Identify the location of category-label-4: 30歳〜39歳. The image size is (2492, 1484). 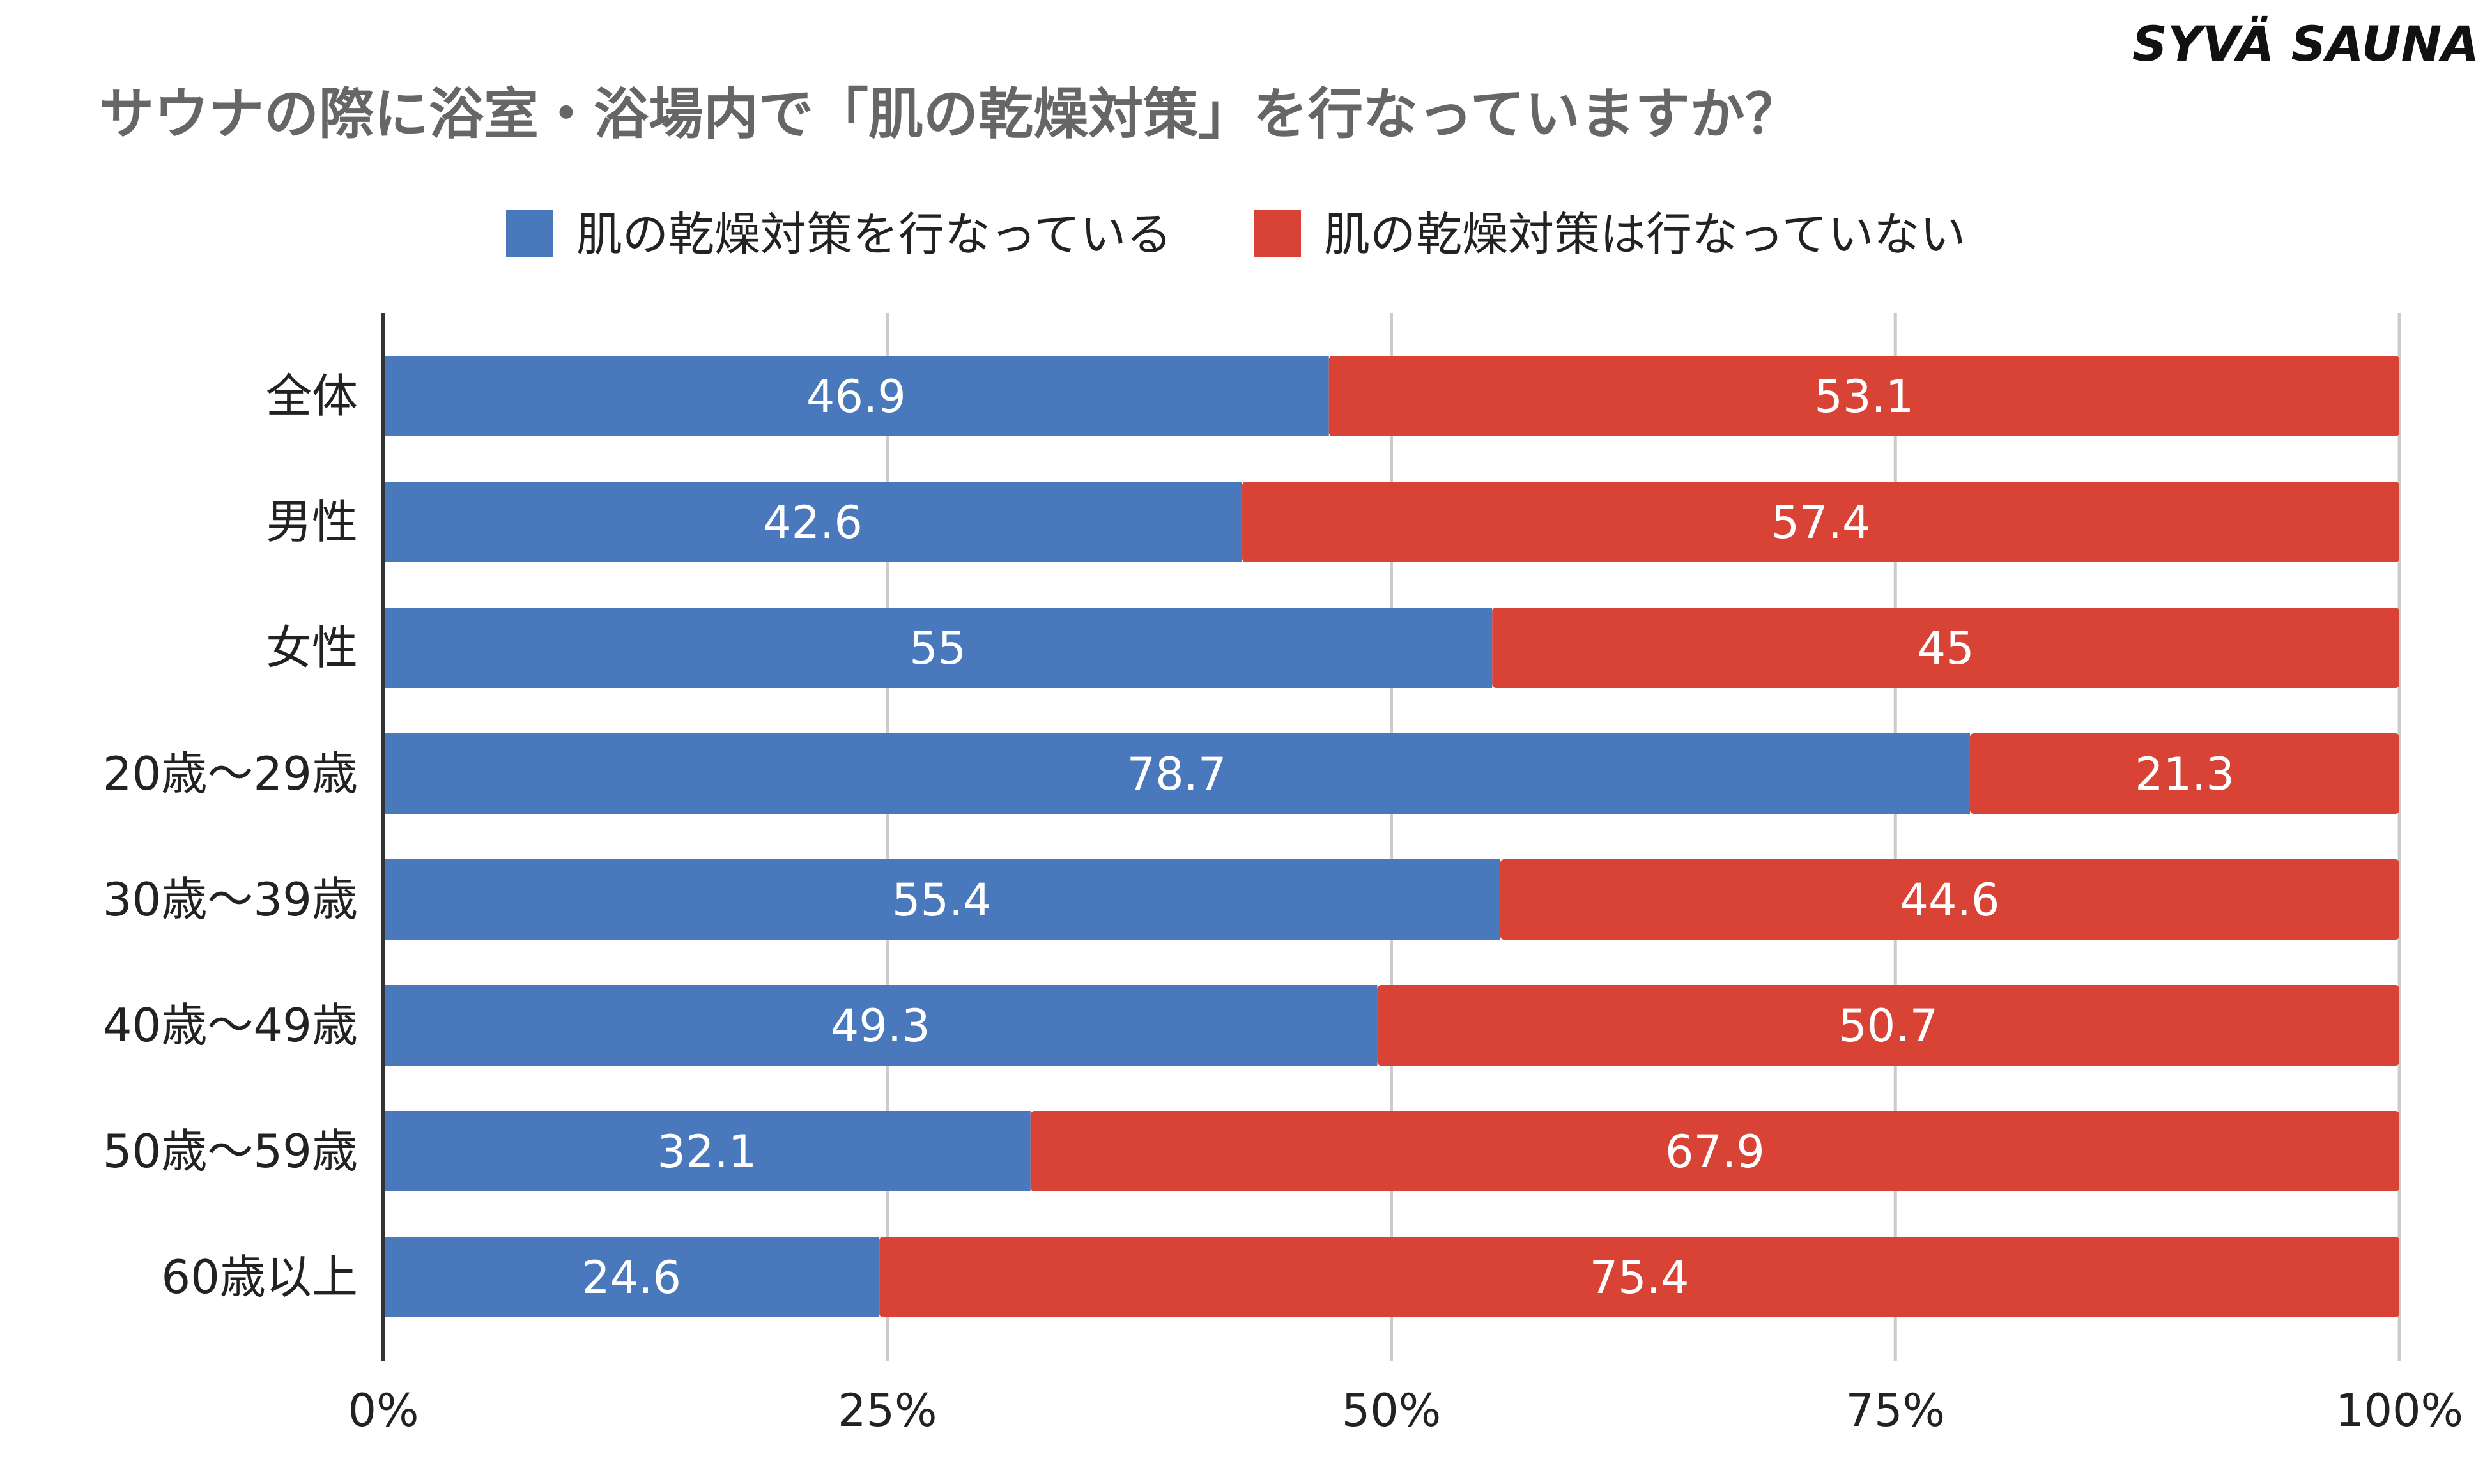
(230, 899).